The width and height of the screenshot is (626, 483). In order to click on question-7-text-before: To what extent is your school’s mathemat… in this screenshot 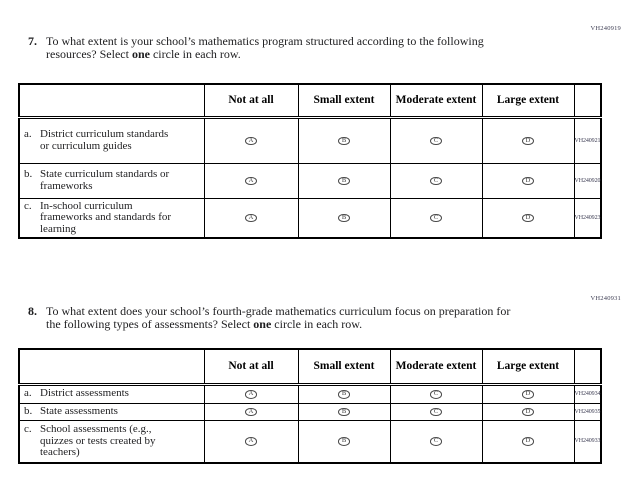, I will do `click(265, 47)`.